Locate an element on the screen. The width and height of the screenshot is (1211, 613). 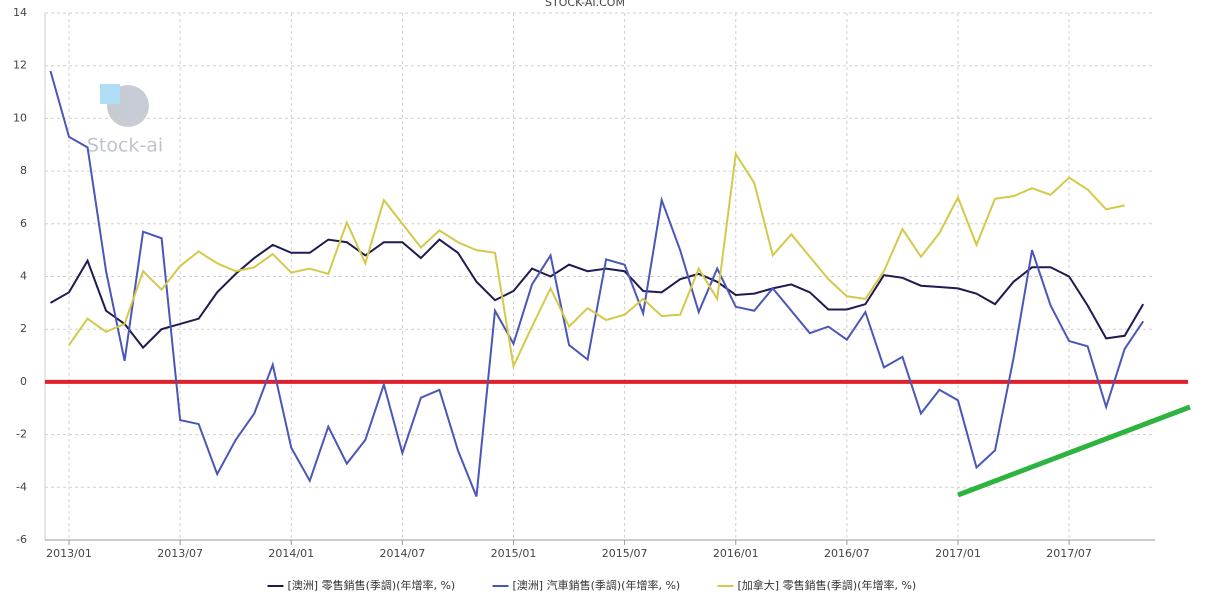
x-tick-label: 2015/01 is located at coordinates (514, 553).